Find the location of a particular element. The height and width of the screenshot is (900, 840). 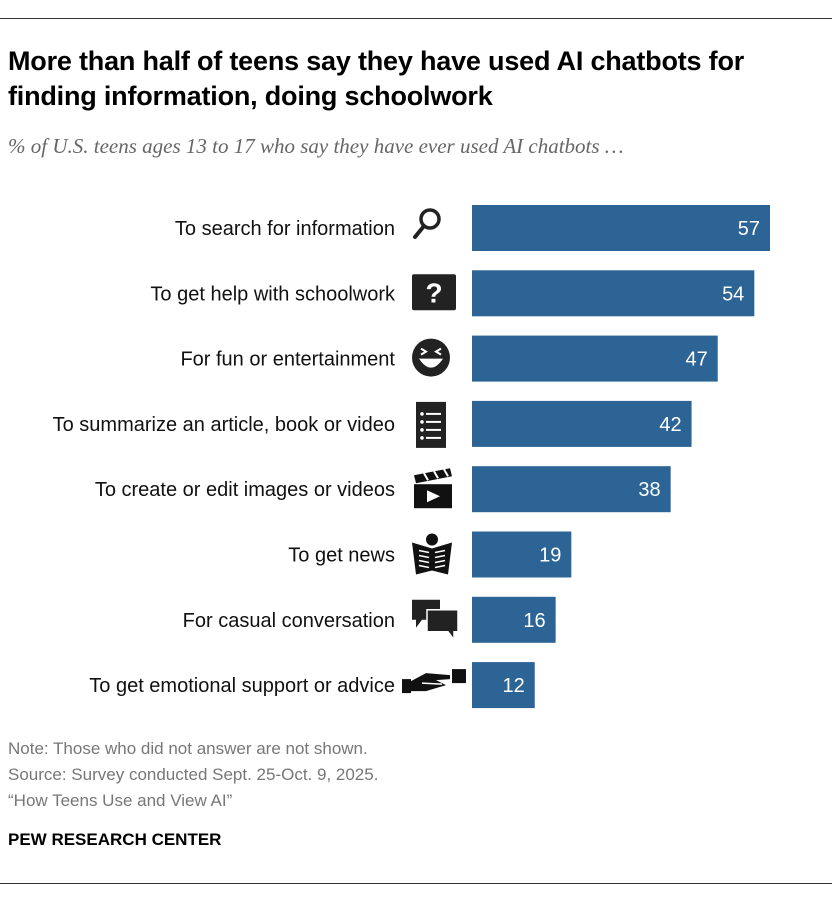

data-label: 38 is located at coordinates (649, 490).